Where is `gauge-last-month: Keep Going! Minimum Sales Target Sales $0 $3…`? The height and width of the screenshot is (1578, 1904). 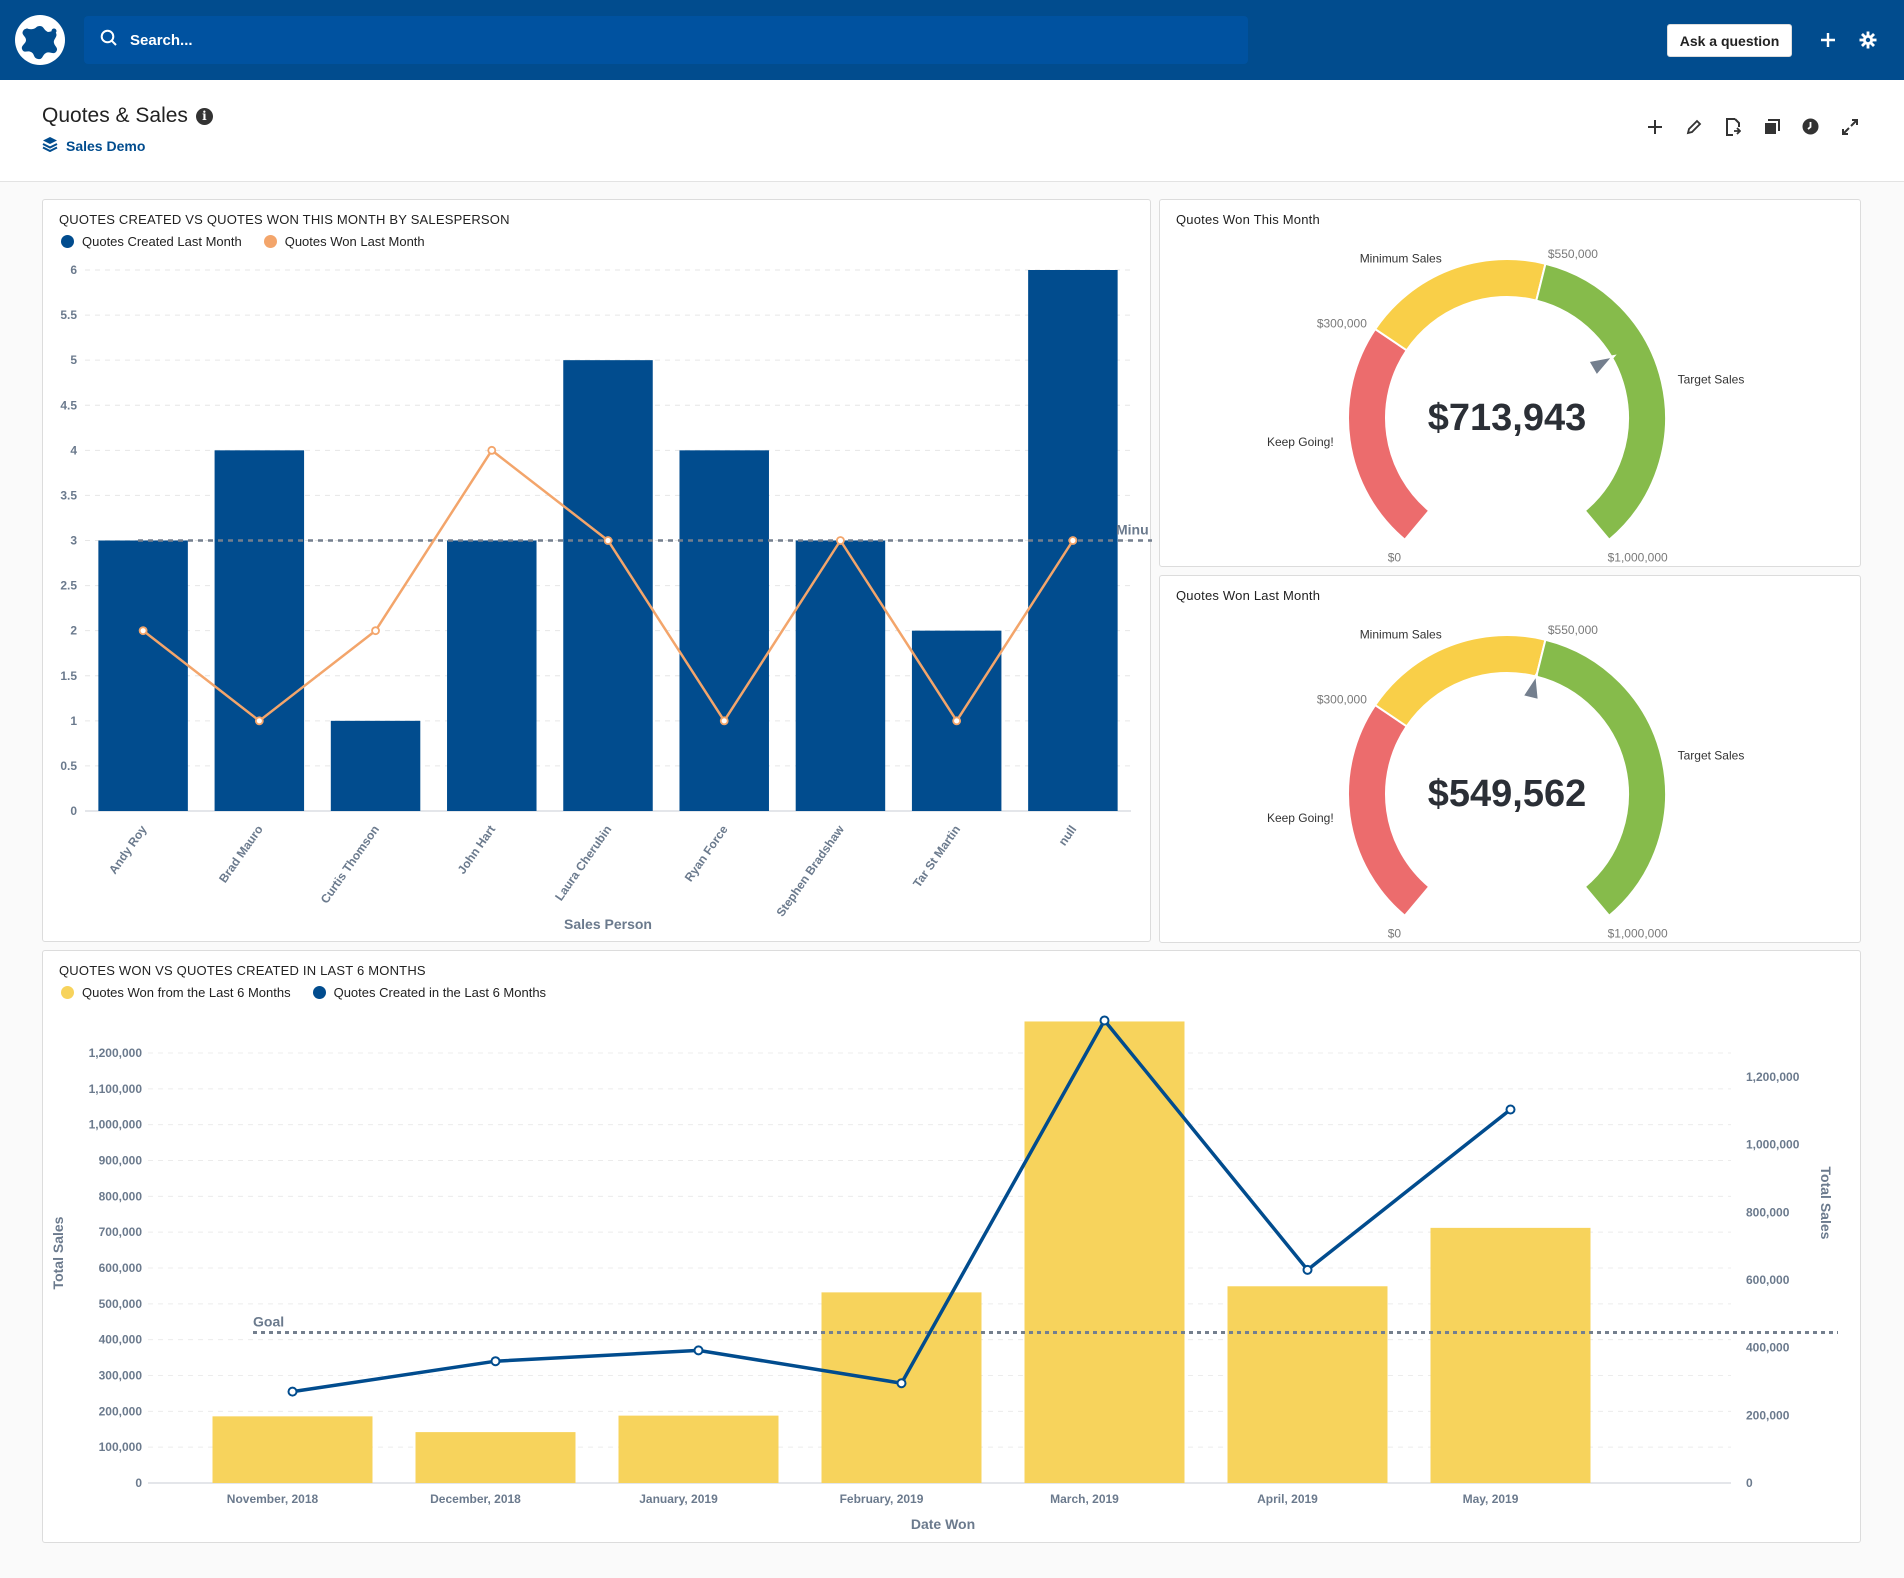 gauge-last-month: Keep Going! Minimum Sales Target Sales $0 $3… is located at coordinates (1505, 781).